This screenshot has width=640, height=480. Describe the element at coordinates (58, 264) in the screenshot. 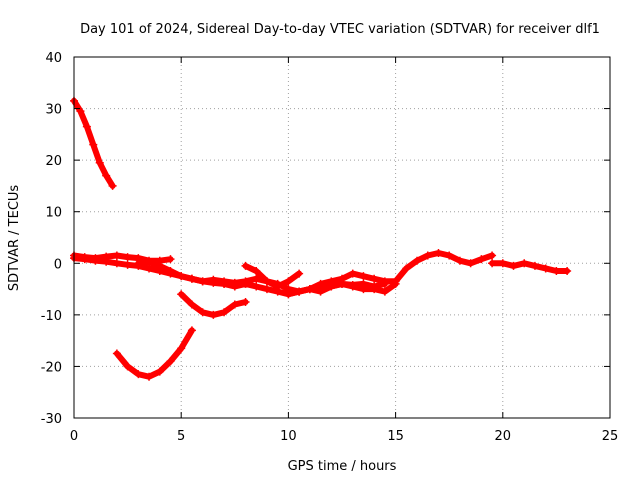

I see `y-tick-label: 0` at that location.